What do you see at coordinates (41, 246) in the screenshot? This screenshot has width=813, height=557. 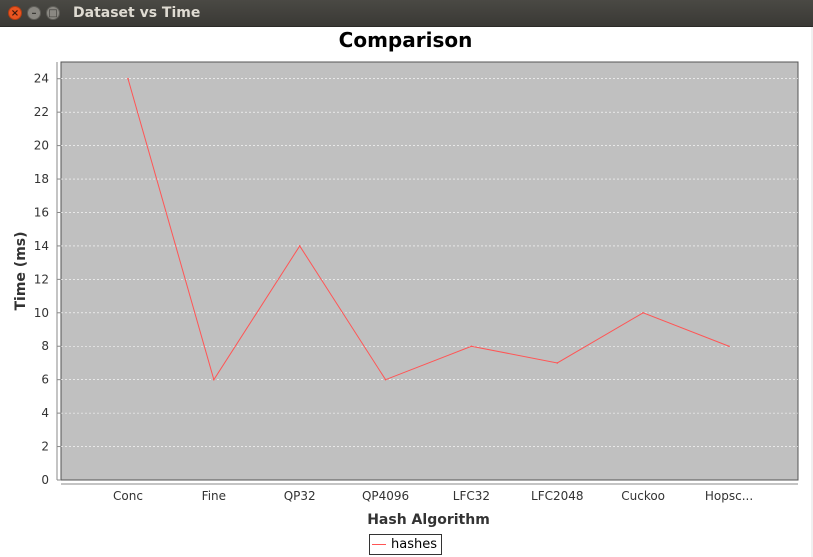 I see `y-tick-label: 14` at bounding box center [41, 246].